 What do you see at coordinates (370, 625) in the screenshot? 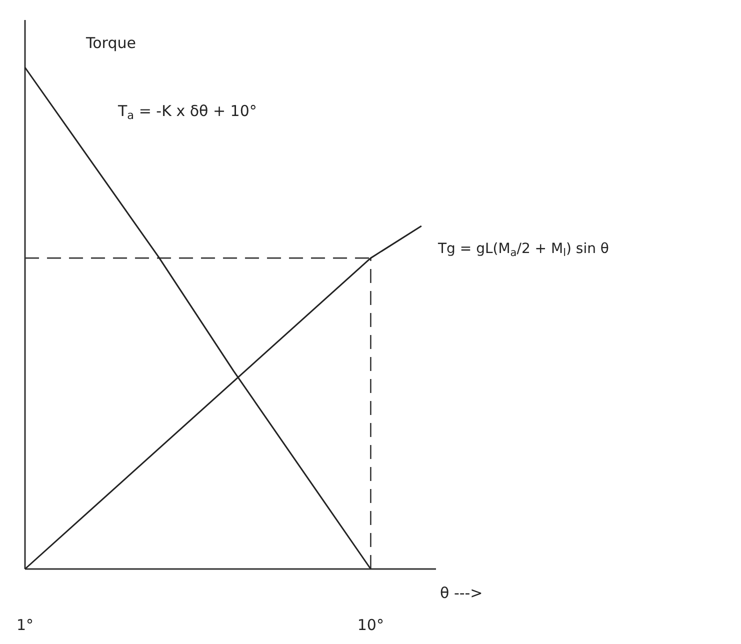
I see `x-tick-label: 10°` at bounding box center [370, 625].